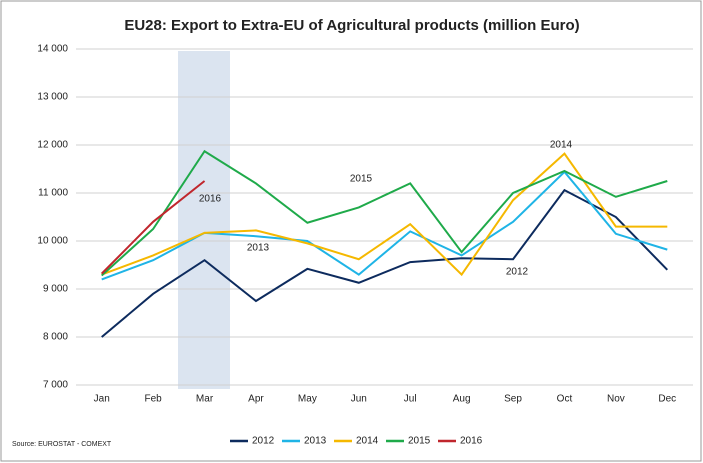 This screenshot has width=703, height=463. I want to click on y-tick-label: 10 000, so click(52, 241).